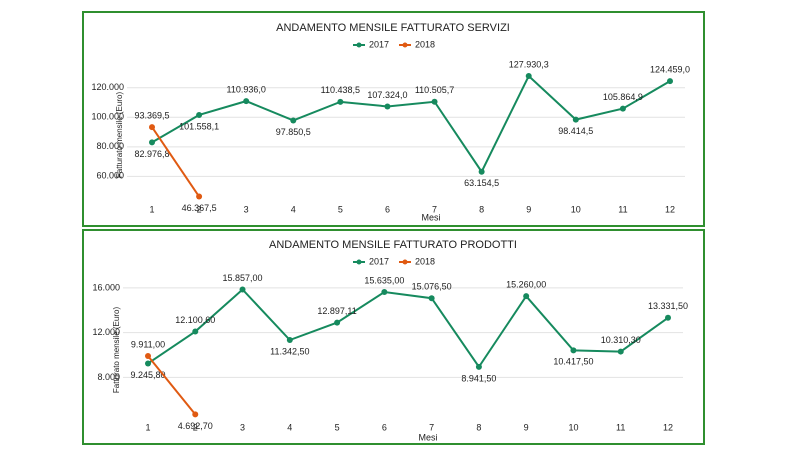  I want to click on x-tick-label: 12, so click(670, 209).